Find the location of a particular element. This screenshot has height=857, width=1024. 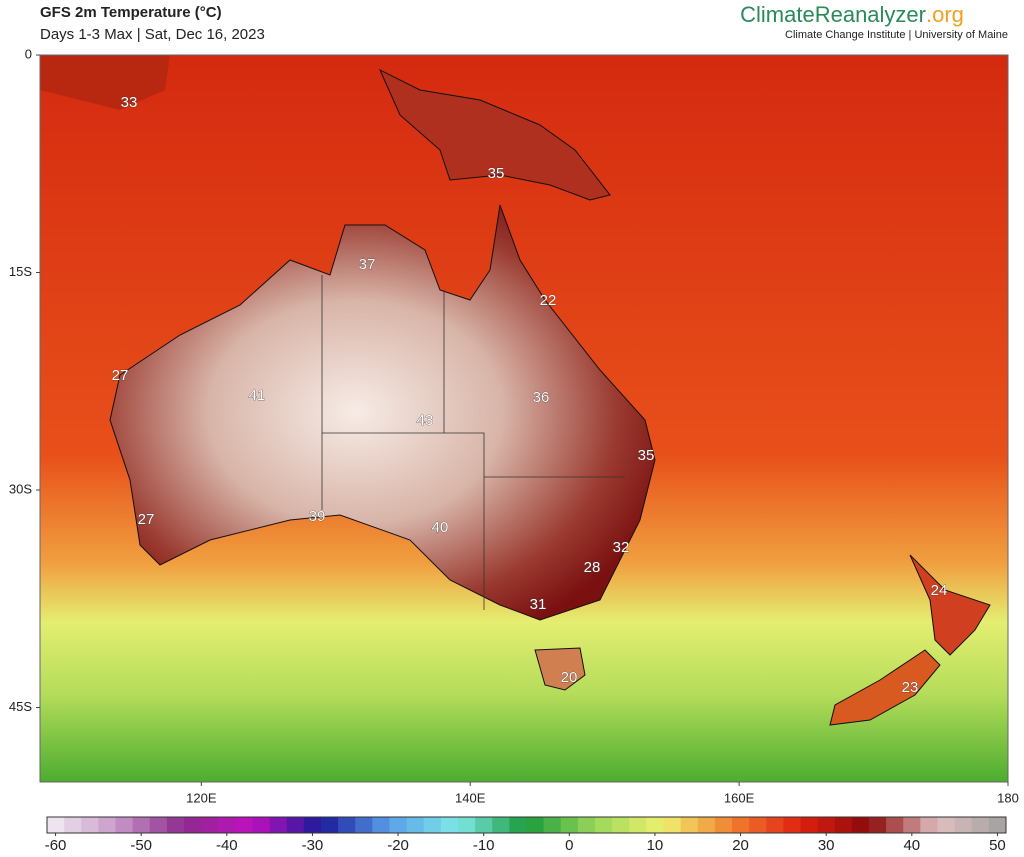

colorbar-tick-label: -30 is located at coordinates (313, 845).